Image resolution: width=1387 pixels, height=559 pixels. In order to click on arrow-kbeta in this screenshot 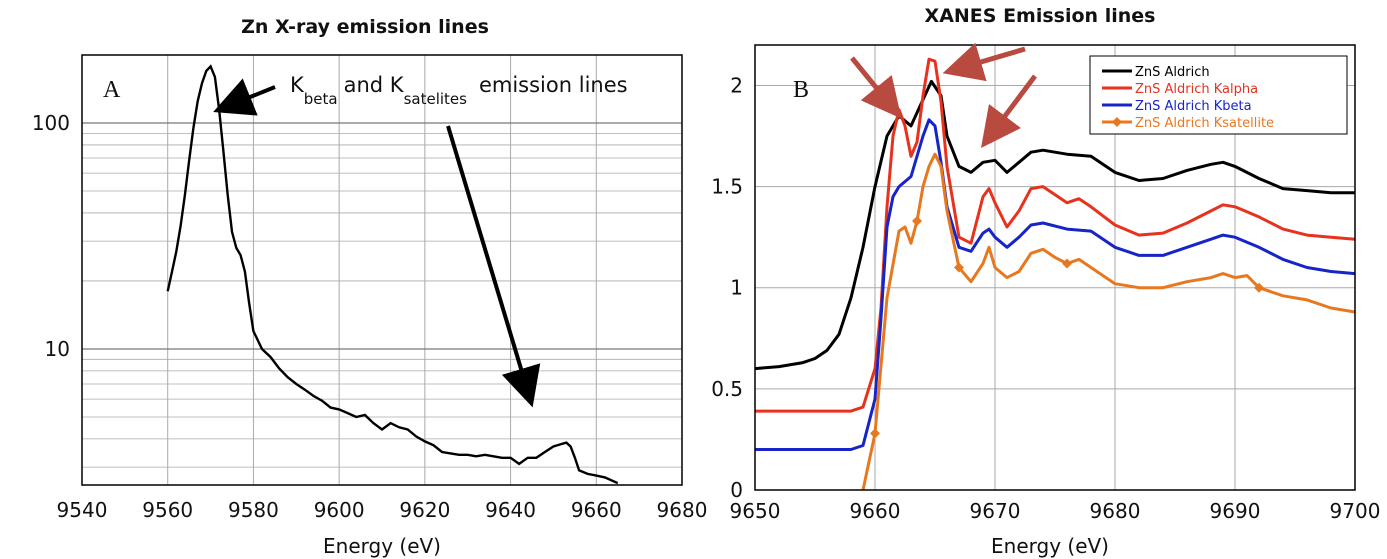, I will do `click(244, 97)`.